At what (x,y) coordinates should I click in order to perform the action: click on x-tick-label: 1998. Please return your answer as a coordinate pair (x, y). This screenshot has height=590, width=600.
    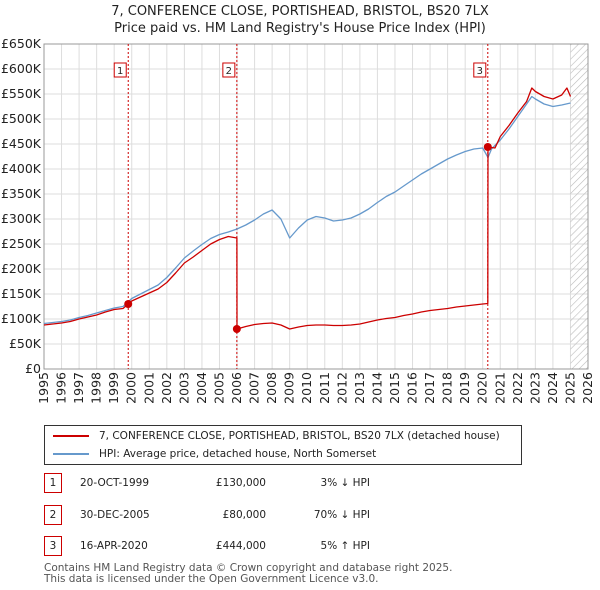
    Looking at the image, I should click on (96, 388).